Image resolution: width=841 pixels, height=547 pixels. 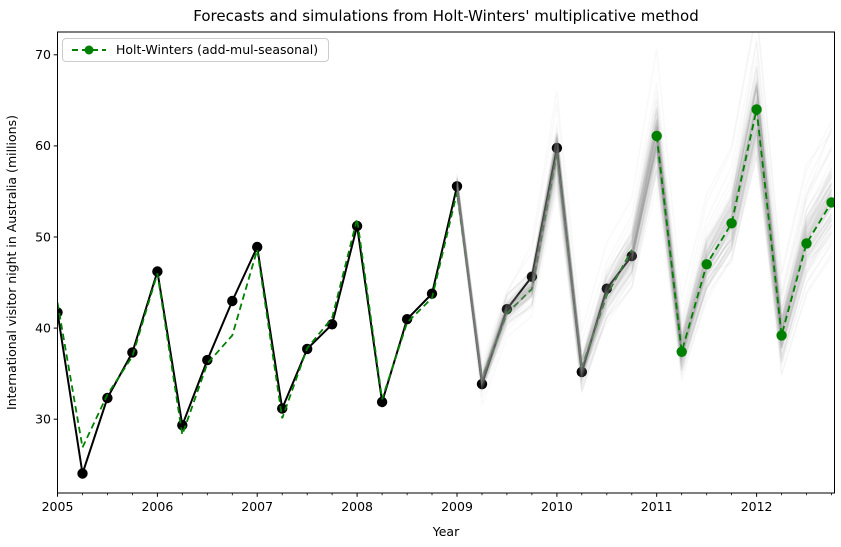 What do you see at coordinates (43, 419) in the screenshot?
I see `y-tick-label: 30` at bounding box center [43, 419].